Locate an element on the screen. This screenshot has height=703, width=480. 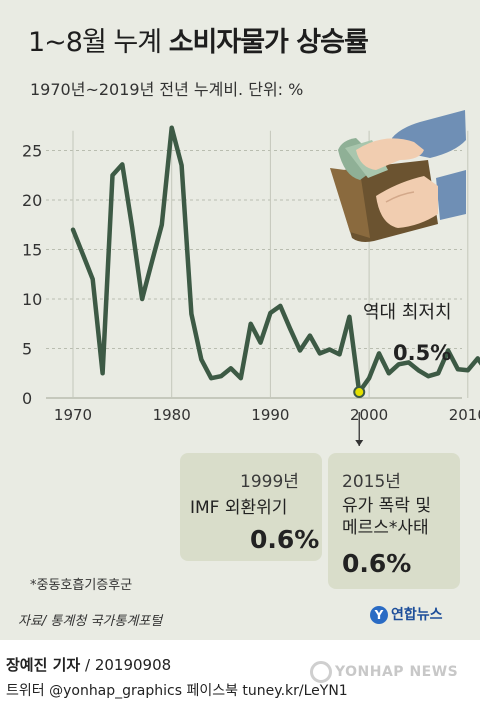
box-1999-year: 1999년 is located at coordinates (269, 482).